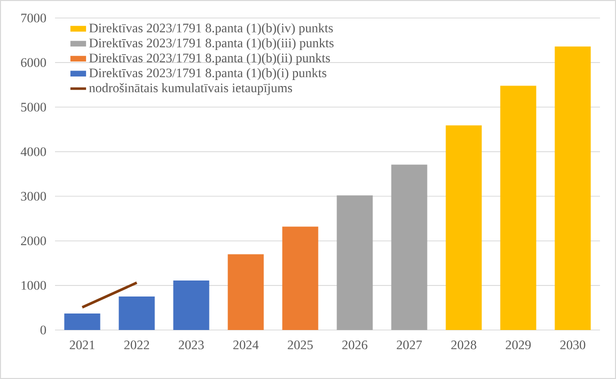 This screenshot has width=616, height=379. Describe the element at coordinates (33, 18) in the screenshot. I see `y-tick-label: 7000` at that location.